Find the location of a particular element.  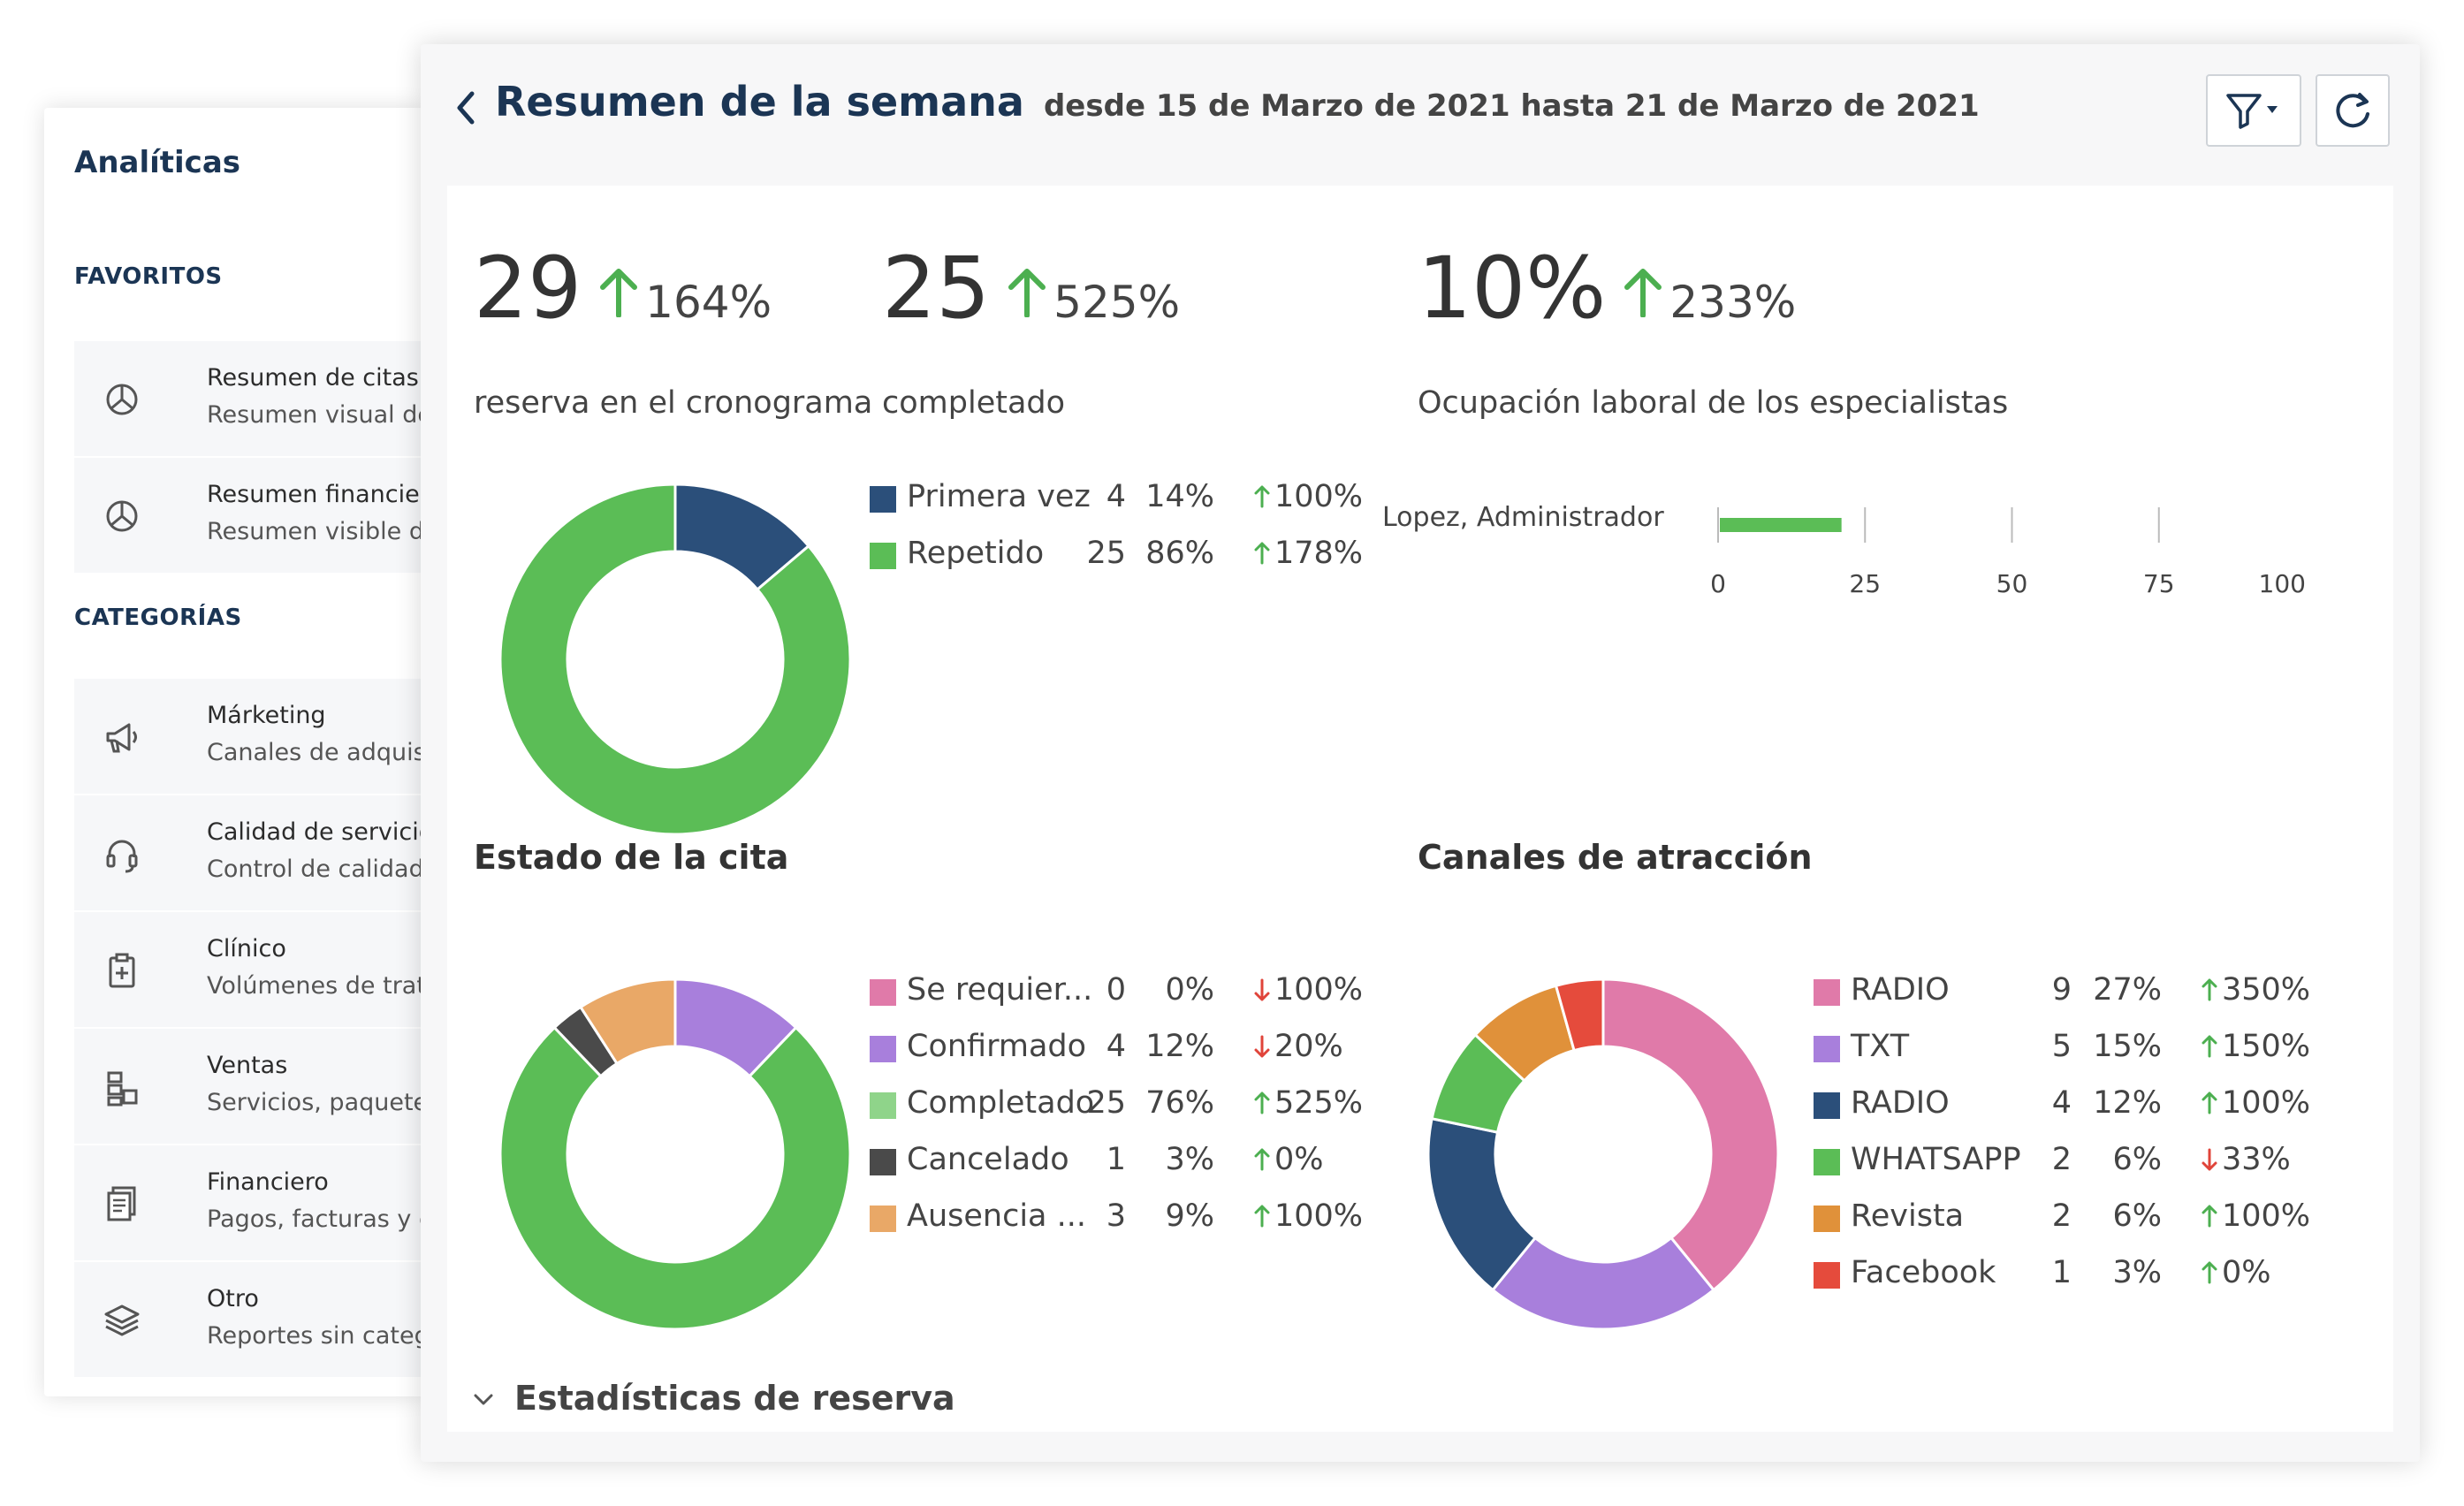

boxes-icon is located at coordinates (122, 1087).